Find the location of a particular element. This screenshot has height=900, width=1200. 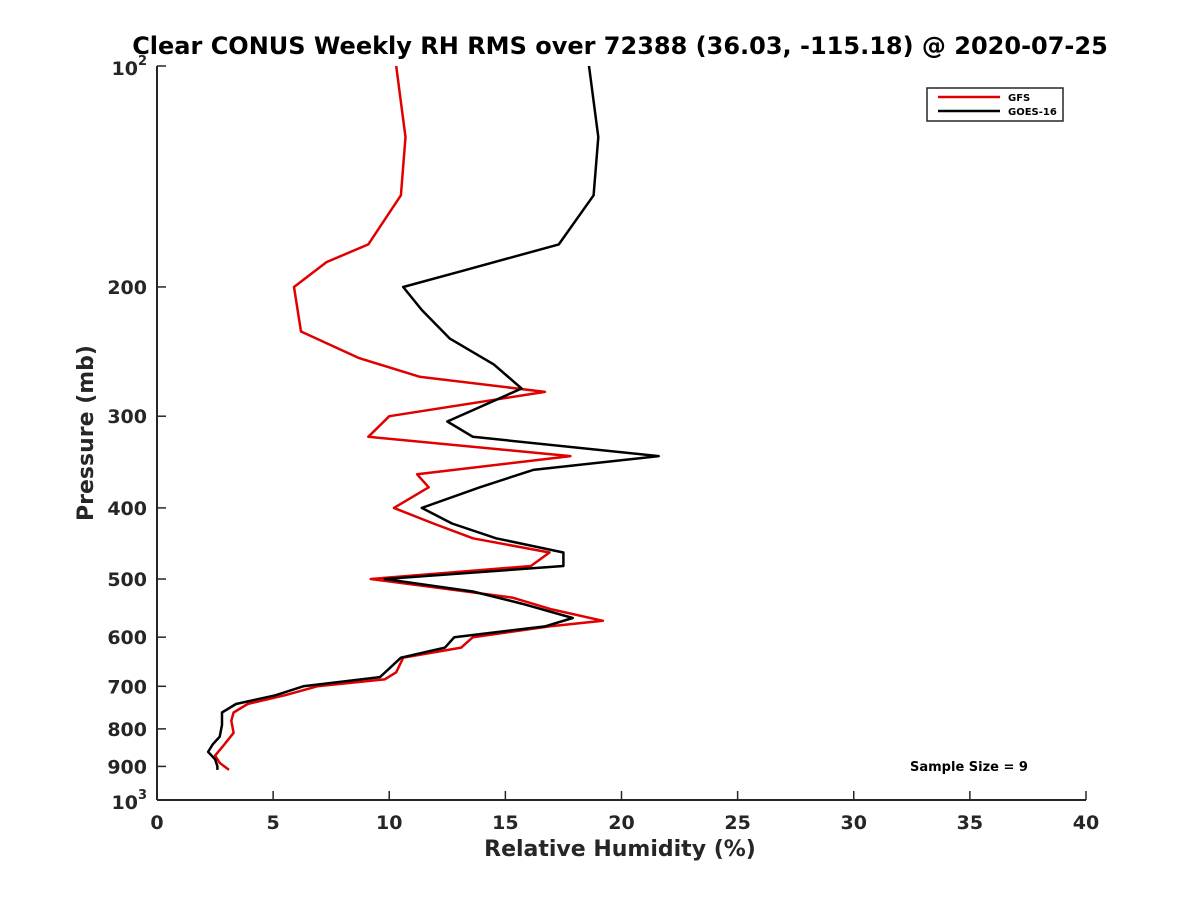

x-tick-label-15: 15 is located at coordinates (505, 823).